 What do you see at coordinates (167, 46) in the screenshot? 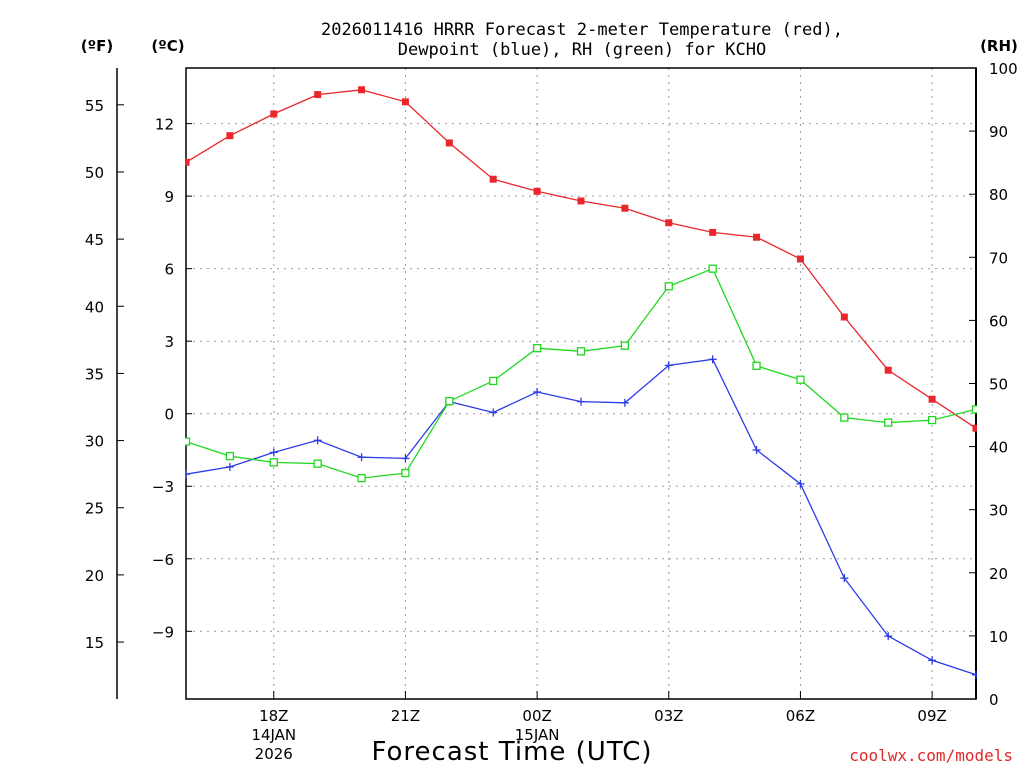
I see `celsius-axis-heading: (ºC)` at bounding box center [167, 46].